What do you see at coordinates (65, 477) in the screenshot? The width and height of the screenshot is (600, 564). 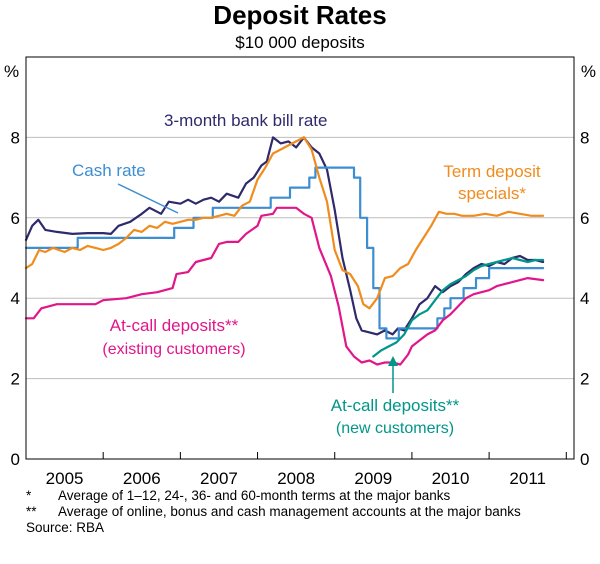 I see `x-tick-label: 2005` at bounding box center [65, 477].